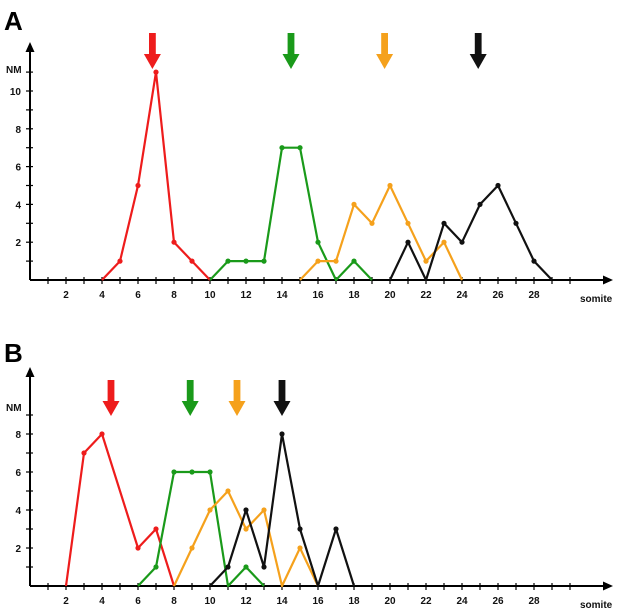  Describe the element at coordinates (18, 243) in the screenshot. I see `panel-a-y-tick-label: 2` at that location.